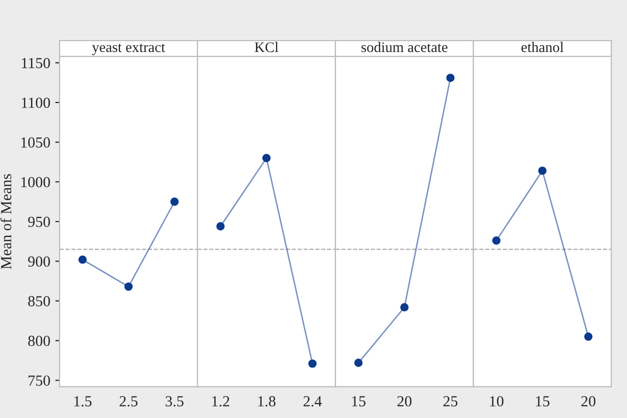 This screenshot has height=418, width=627. Describe the element at coordinates (175, 401) in the screenshot. I see `x-tick-label: 3.5` at that location.